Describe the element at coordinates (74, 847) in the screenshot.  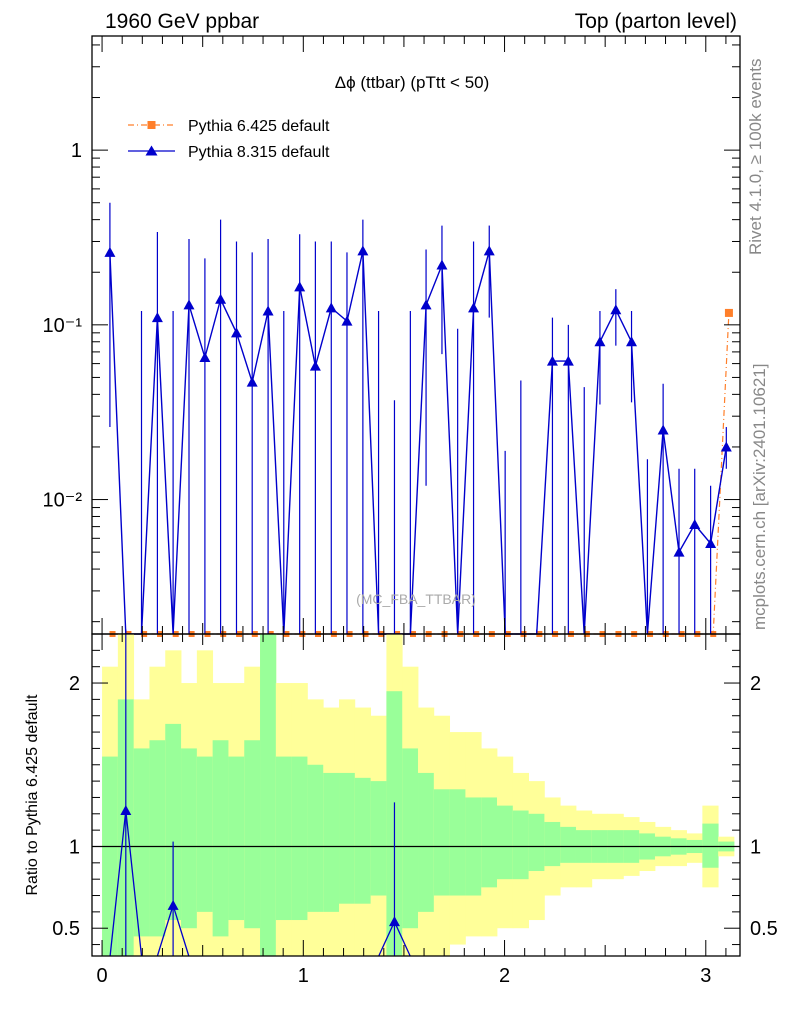
I see `ratio-y-tick-label: 1` at that location.